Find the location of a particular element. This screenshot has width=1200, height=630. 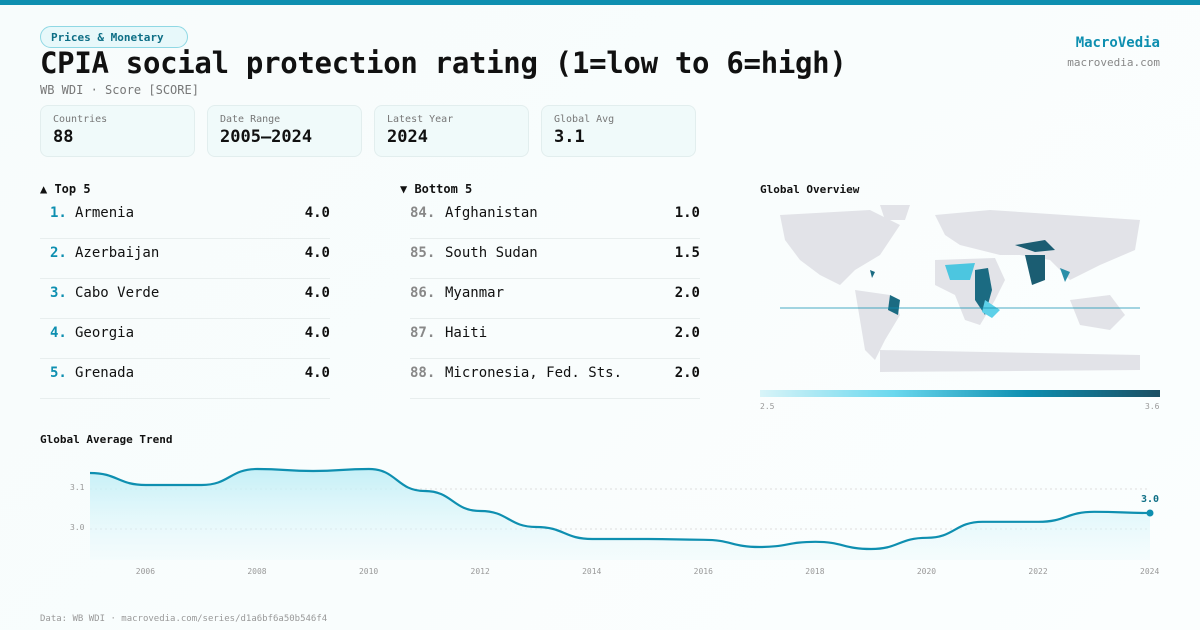

country-name: Cabo Verde is located at coordinates (117, 293).